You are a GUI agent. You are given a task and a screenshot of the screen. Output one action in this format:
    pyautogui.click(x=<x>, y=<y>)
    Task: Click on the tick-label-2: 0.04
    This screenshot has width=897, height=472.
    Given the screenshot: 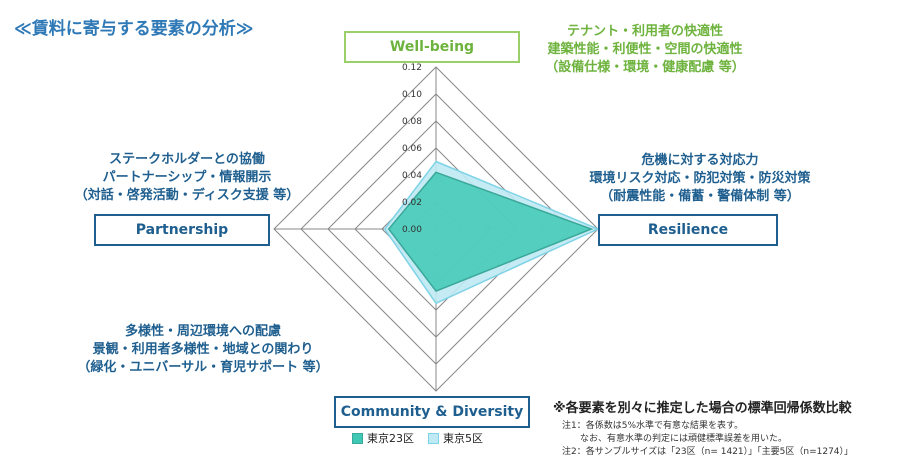 What is the action you would take?
    pyautogui.click(x=412, y=176)
    